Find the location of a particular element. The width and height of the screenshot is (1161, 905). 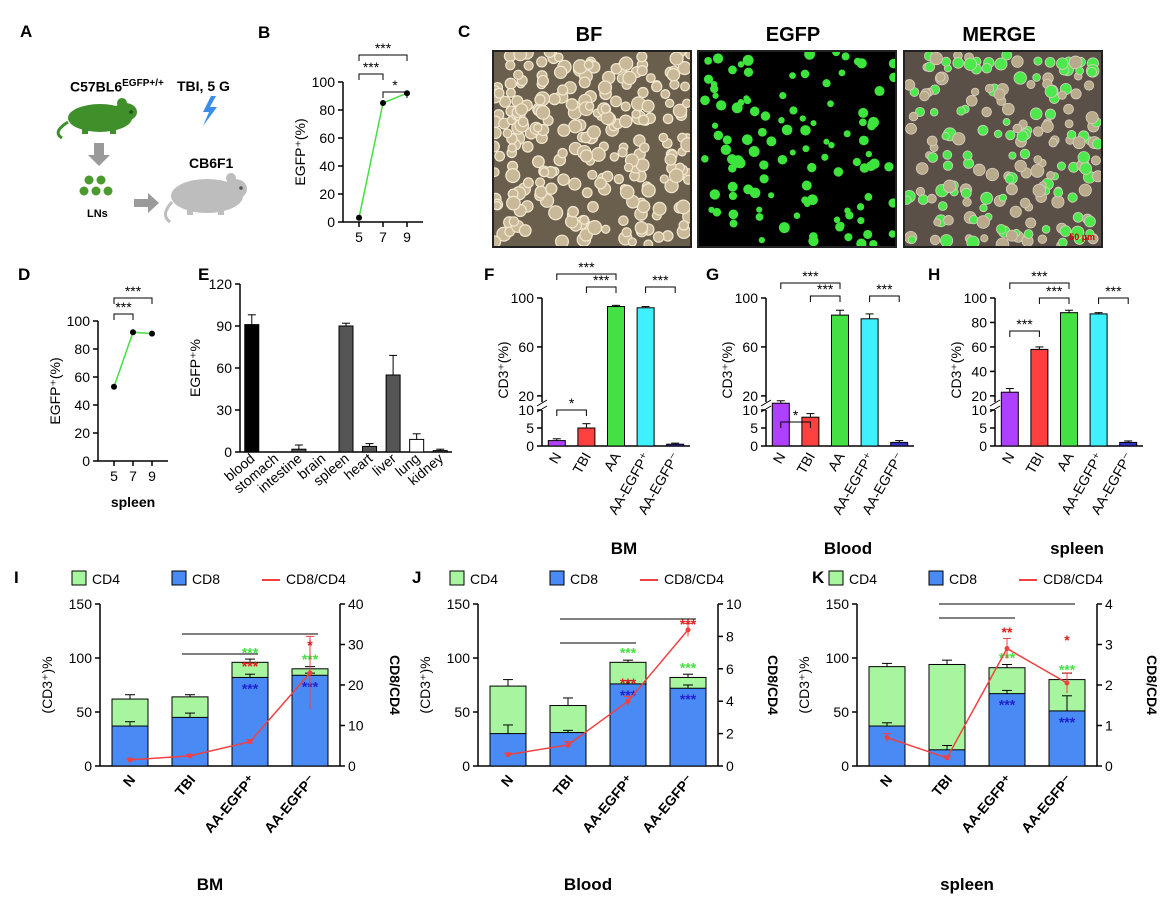

x-tick-label-I: N is located at coordinates (129, 781).